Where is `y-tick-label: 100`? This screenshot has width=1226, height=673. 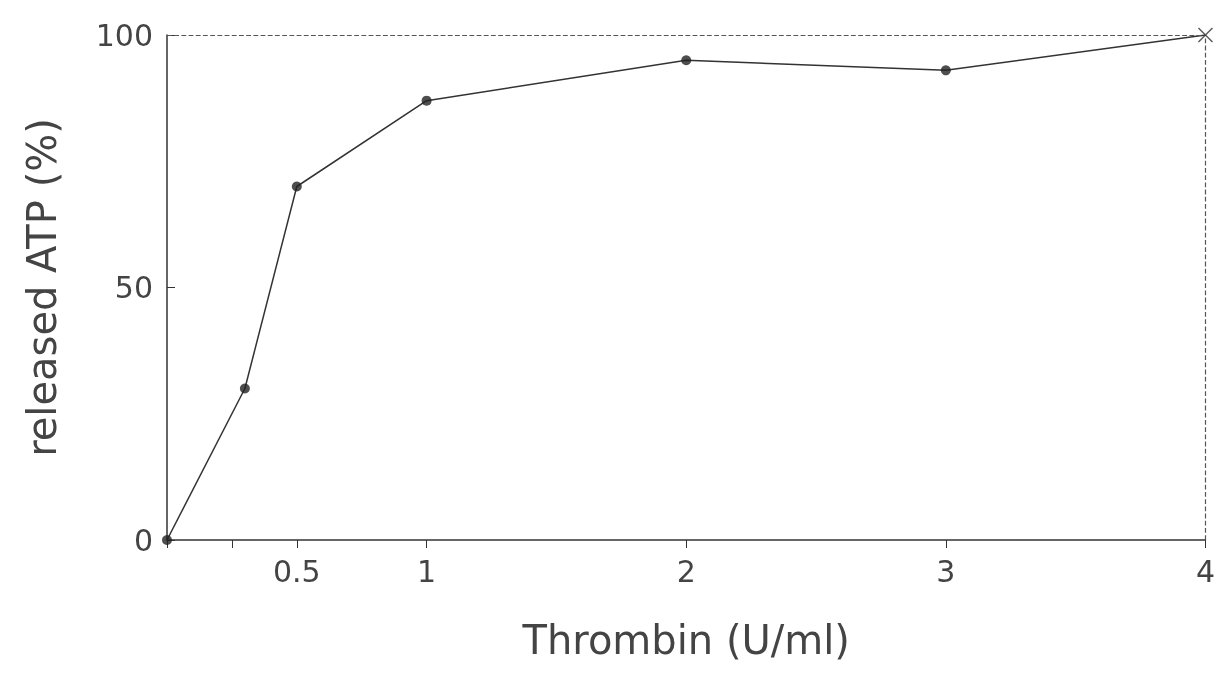 y-tick-label: 100 is located at coordinates (124, 35).